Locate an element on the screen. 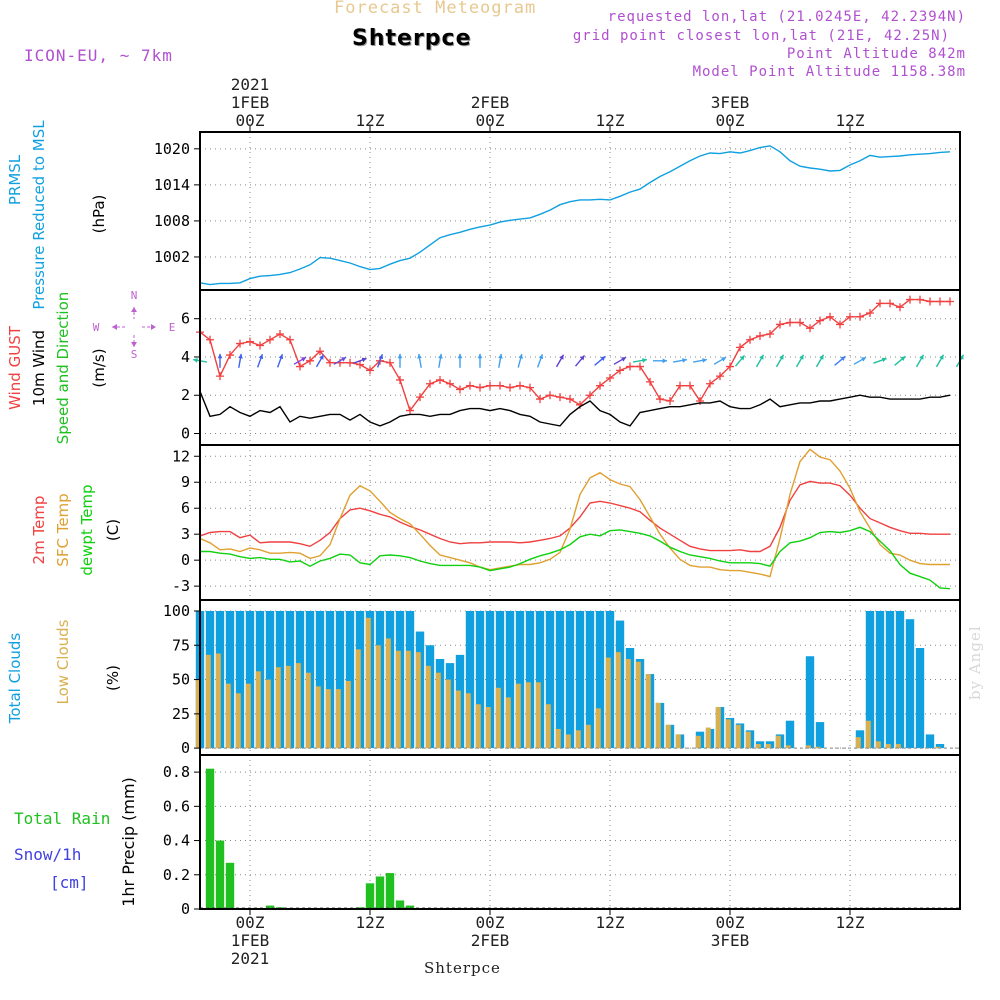  rain-bar is located at coordinates (210, 838).